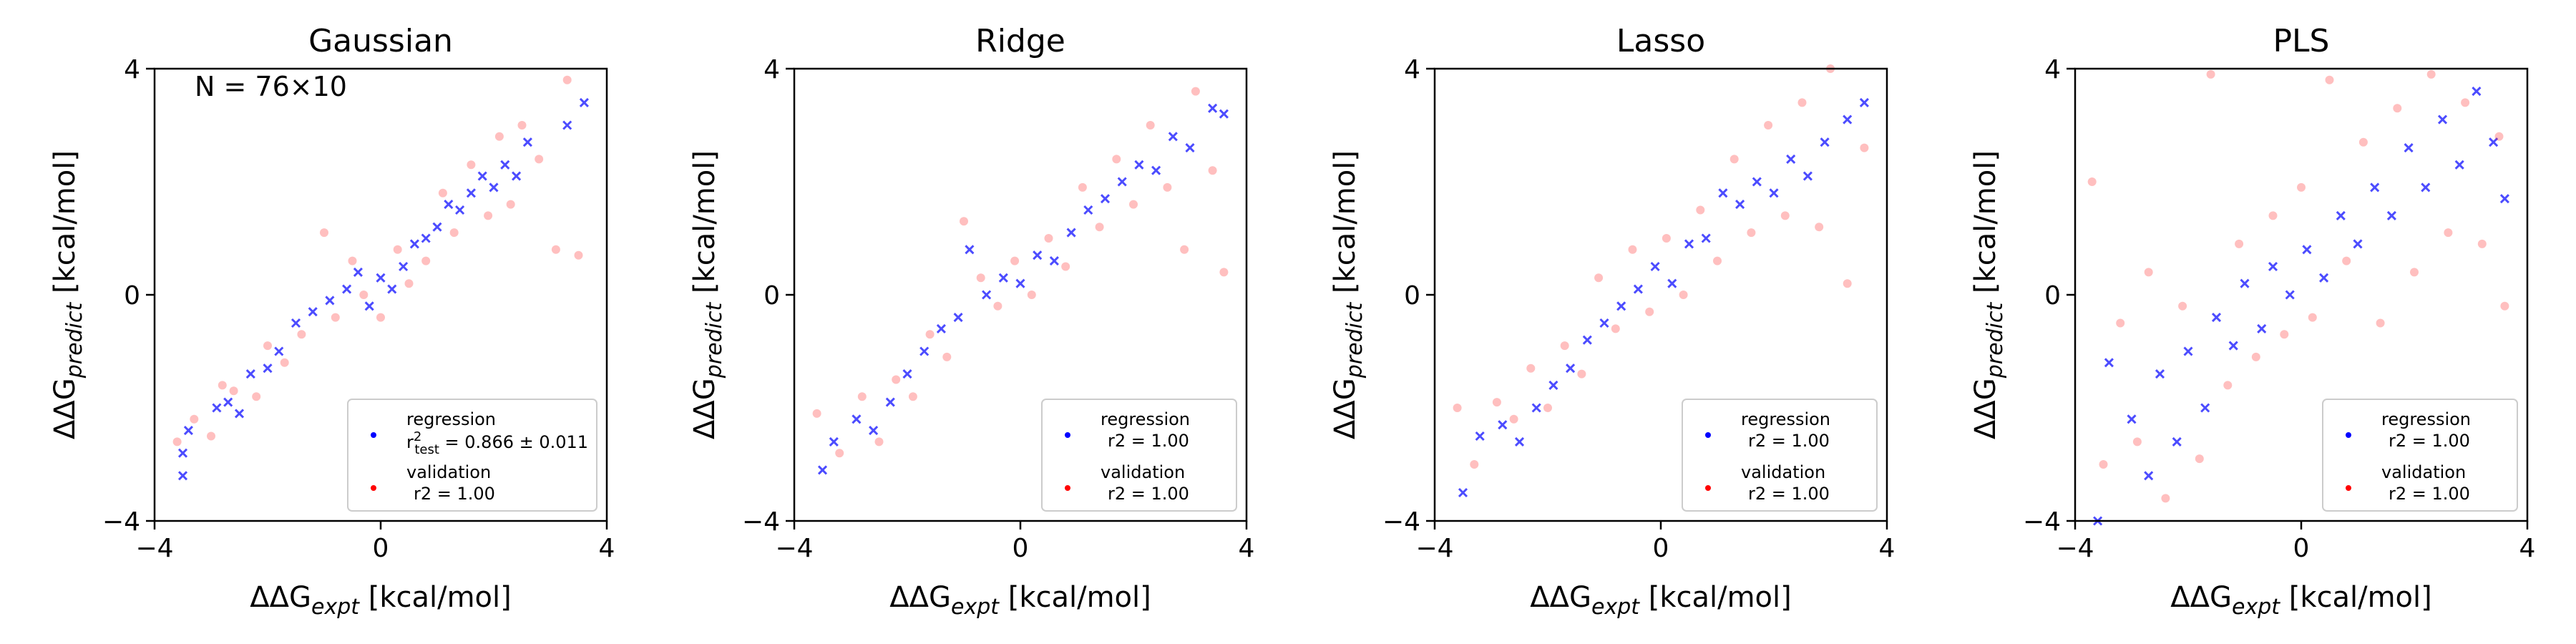 This screenshot has height=644, width=2576. I want to click on legend-stat-regression: r2 test = 0.866 ± 0.011, so click(497, 443).